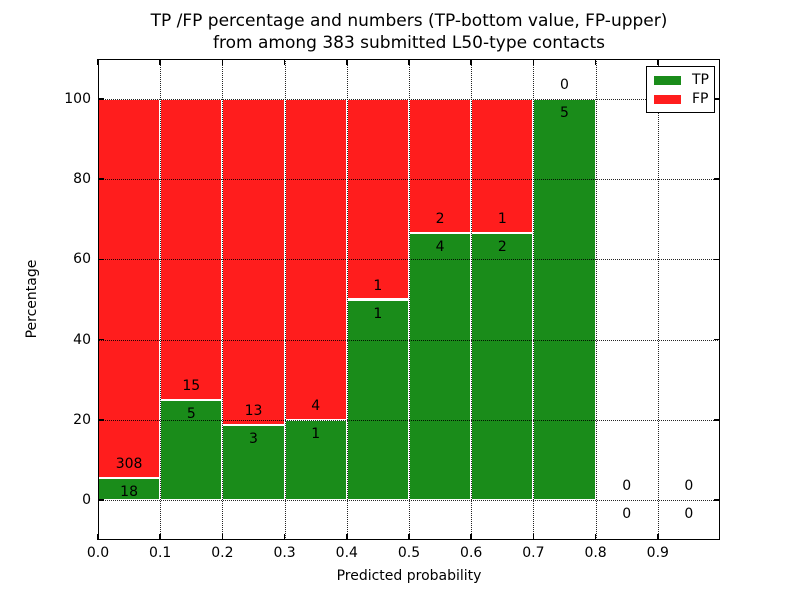 Image resolution: width=800 pixels, height=600 pixels. I want to click on gridline-x-0.7, so click(534, 299).